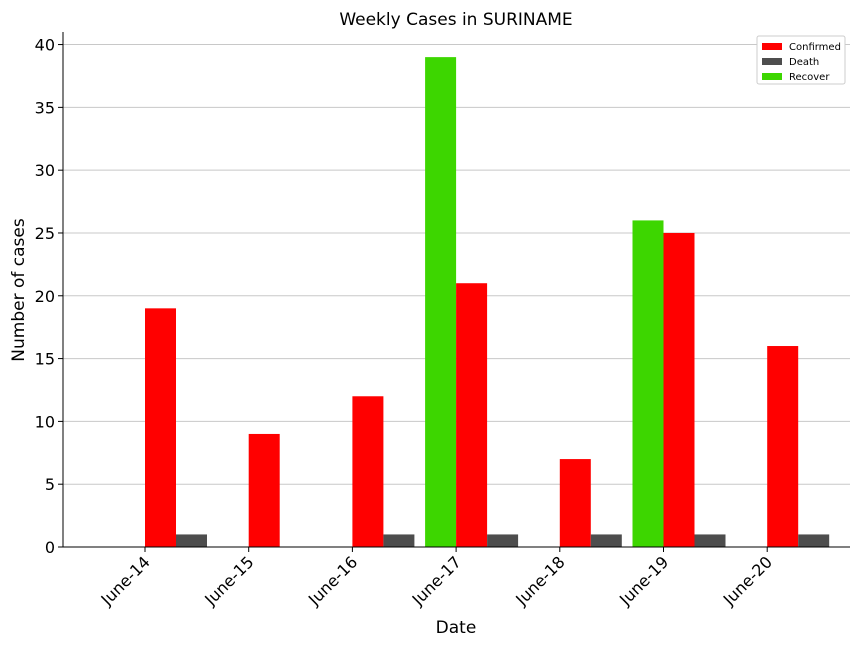 This screenshot has width=864, height=648. What do you see at coordinates (45, 359) in the screenshot?
I see `y-tick-label: 15` at bounding box center [45, 359].